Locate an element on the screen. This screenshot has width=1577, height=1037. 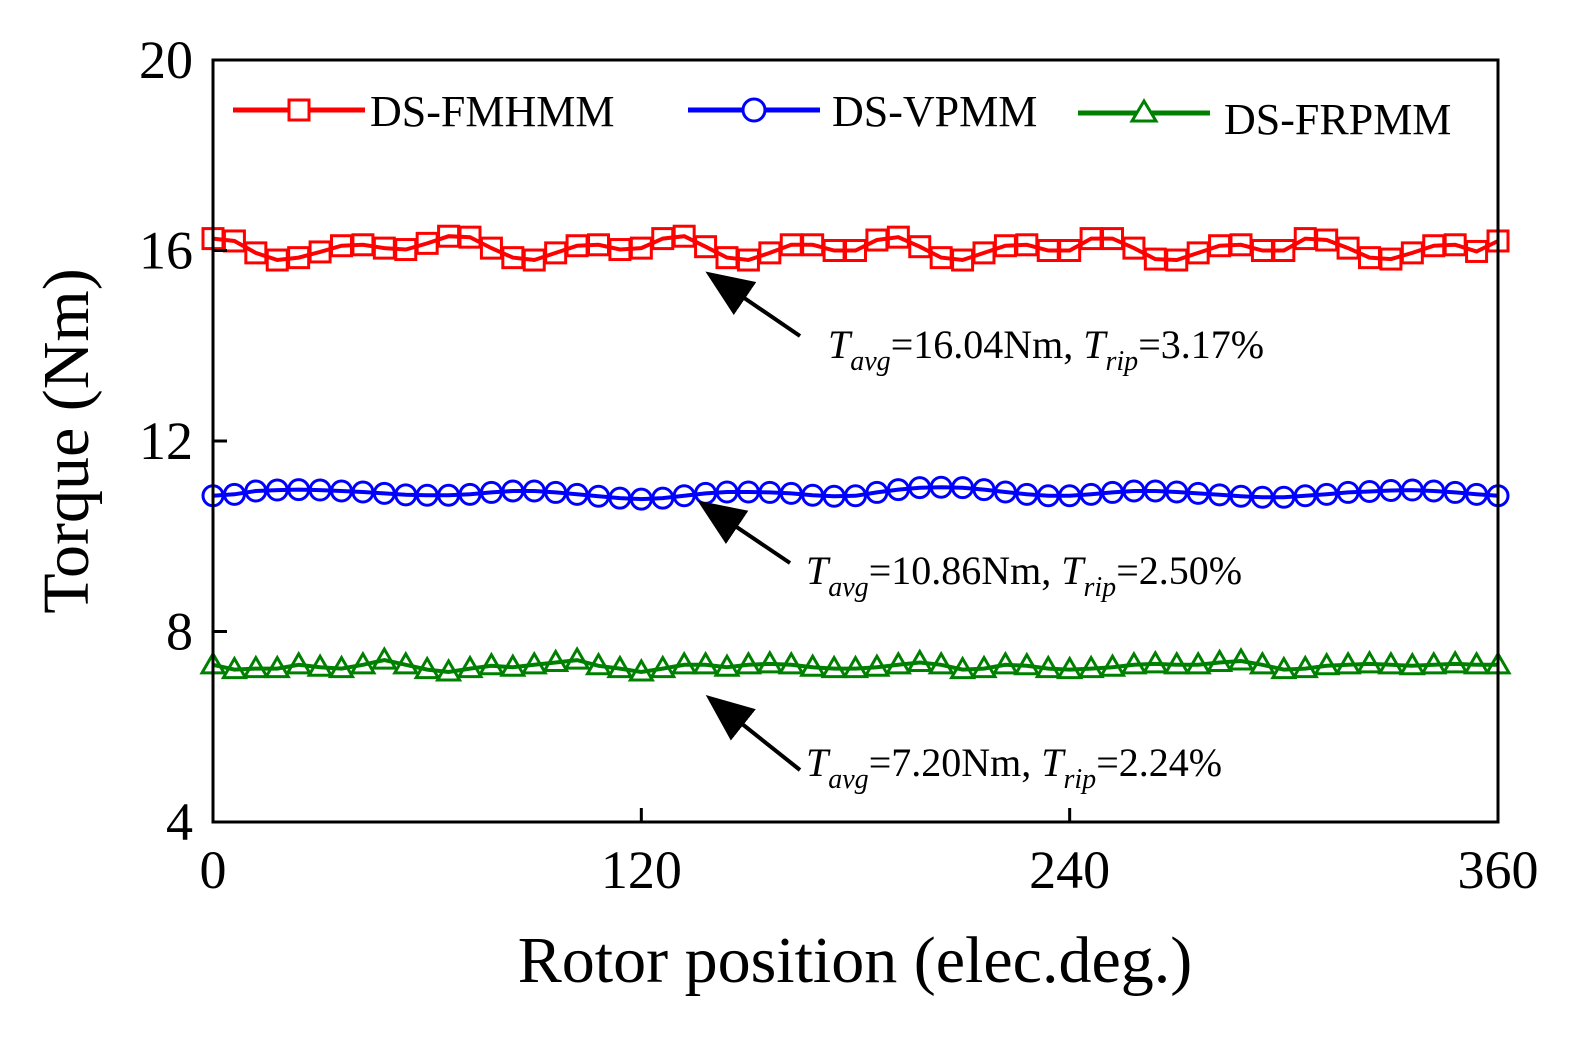
series-line-ds-fmhmm is located at coordinates (855, 248).